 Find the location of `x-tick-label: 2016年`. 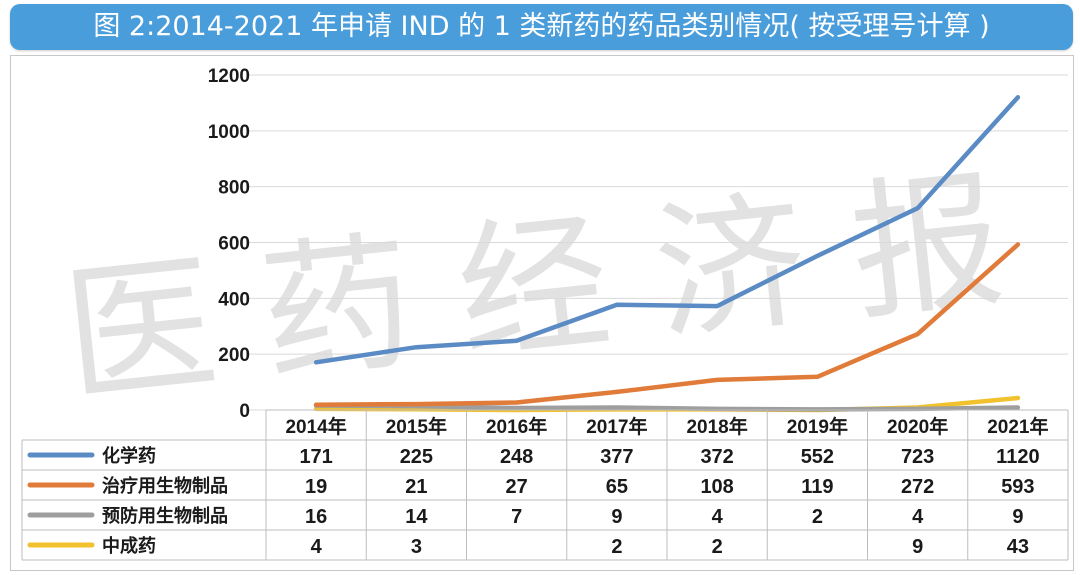

x-tick-label: 2016年 is located at coordinates (516, 426).